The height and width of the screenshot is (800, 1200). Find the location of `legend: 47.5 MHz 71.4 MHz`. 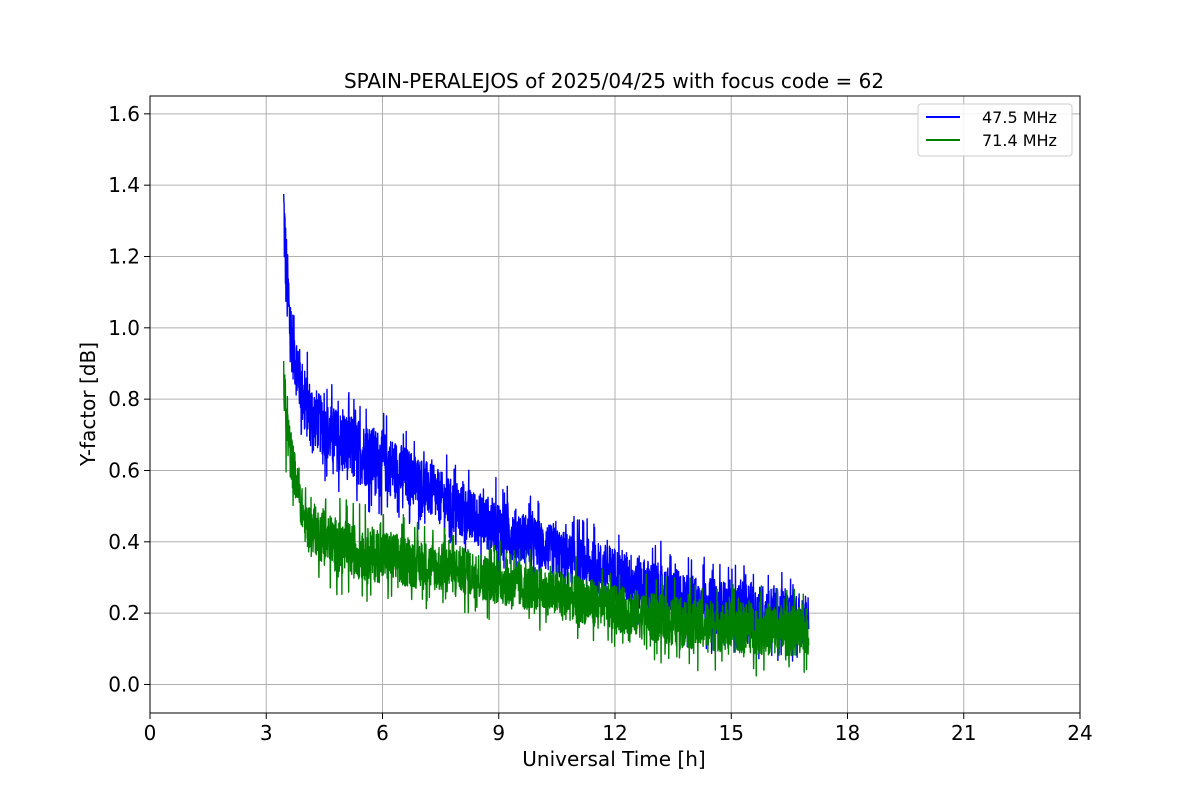

legend: 47.5 MHz 71.4 MHz is located at coordinates (995, 130).